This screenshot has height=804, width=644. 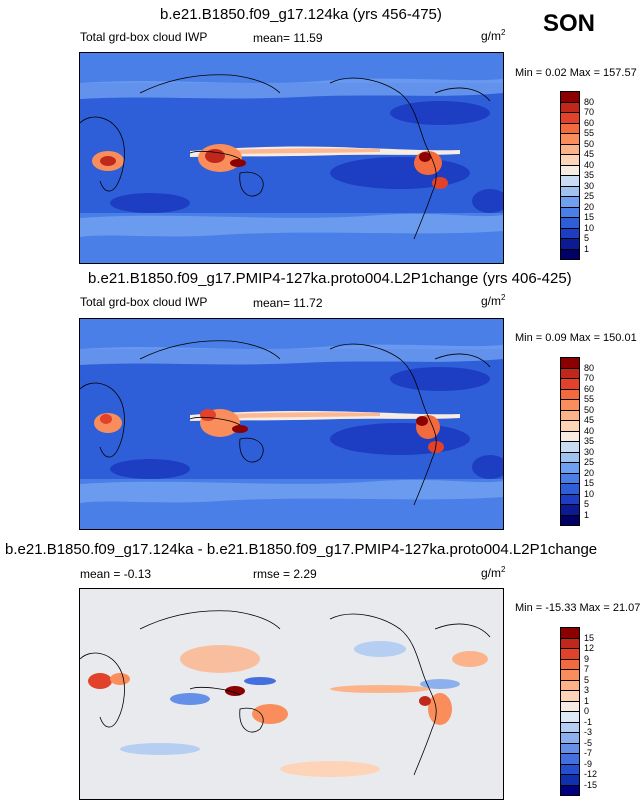 What do you see at coordinates (301, 14) in the screenshot?
I see `panel1-title: b.e21.B1850.f09_g17.124ka (yrs 456-475)` at bounding box center [301, 14].